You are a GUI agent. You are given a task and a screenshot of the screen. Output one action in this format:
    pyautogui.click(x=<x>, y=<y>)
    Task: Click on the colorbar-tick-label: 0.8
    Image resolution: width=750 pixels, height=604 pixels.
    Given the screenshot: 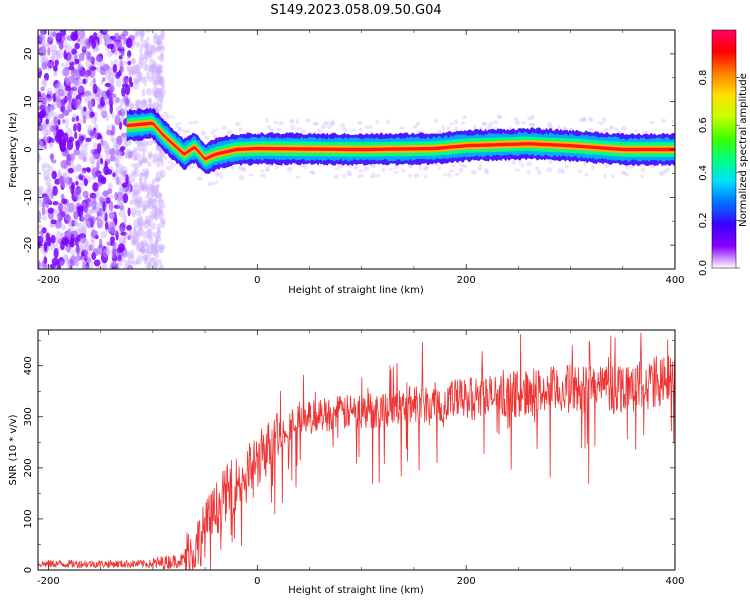 What is the action you would take?
    pyautogui.click(x=703, y=78)
    